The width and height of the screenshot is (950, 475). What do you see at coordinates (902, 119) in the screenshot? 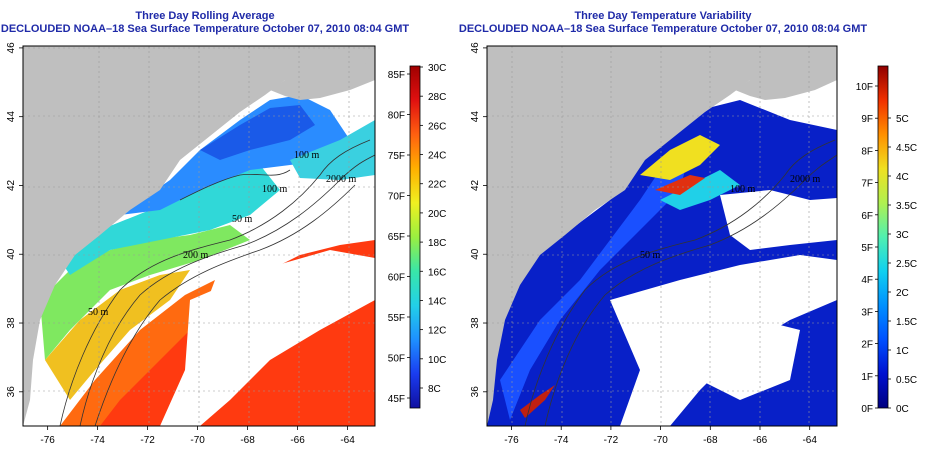
I see `colorbar-celsius-label: 5C` at bounding box center [902, 119].